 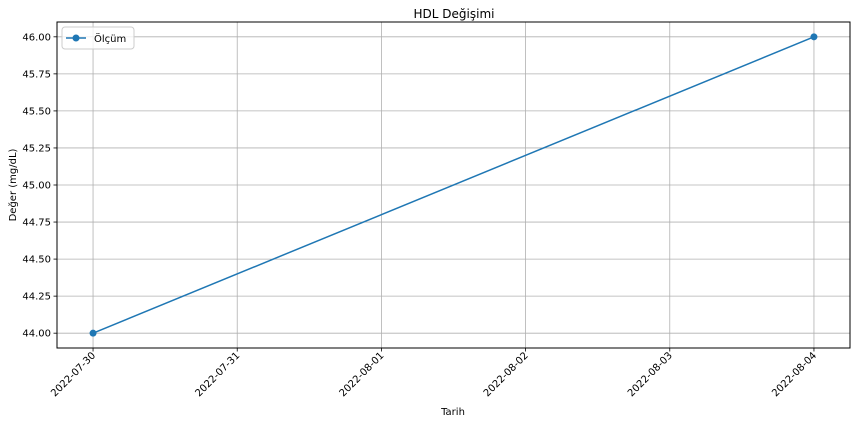 I want to click on y-tick-label: 44.75, so click(x=36, y=223).